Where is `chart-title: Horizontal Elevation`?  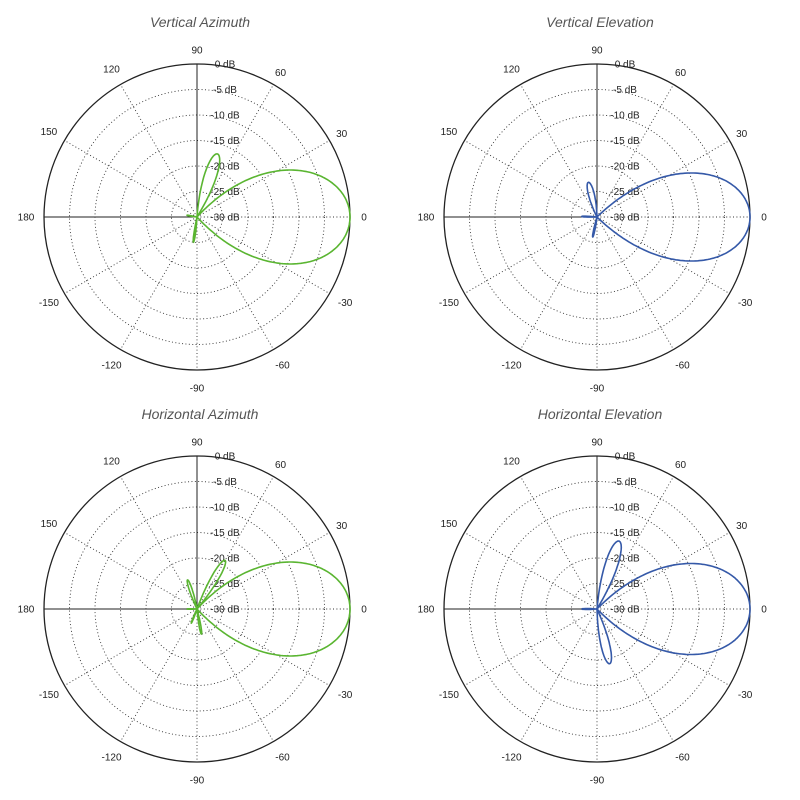
chart-title: Horizontal Elevation is located at coordinates (600, 414).